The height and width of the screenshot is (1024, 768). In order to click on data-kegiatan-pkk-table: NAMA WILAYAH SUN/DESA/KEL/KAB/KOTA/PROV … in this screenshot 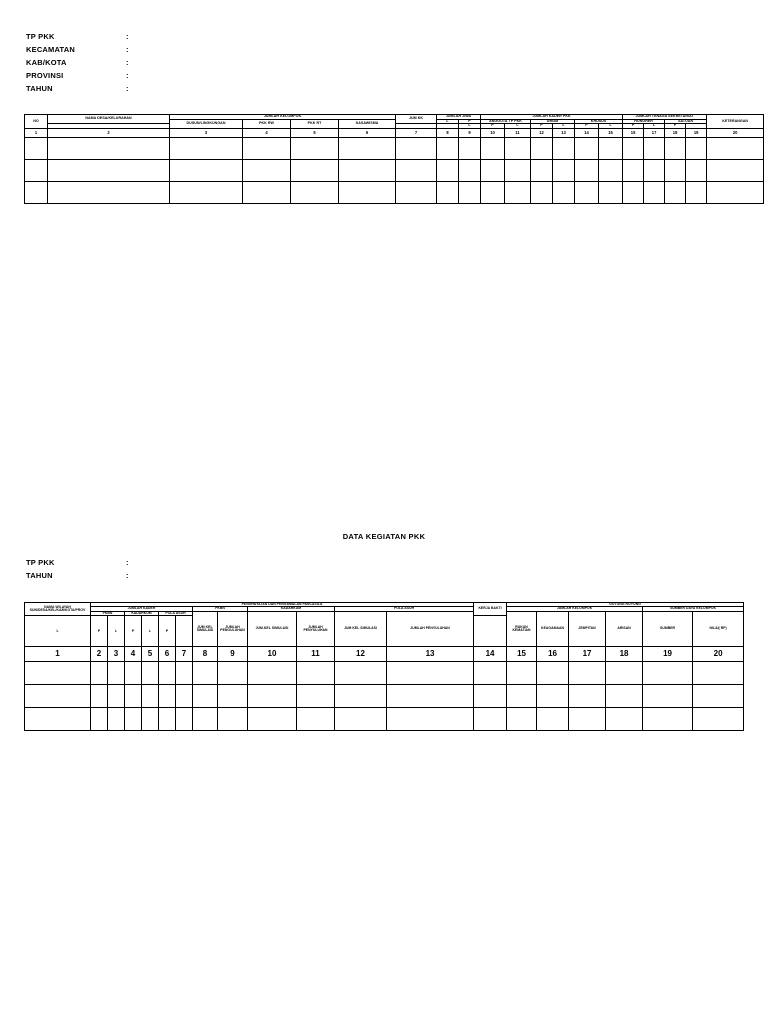, I will do `click(384, 666)`.